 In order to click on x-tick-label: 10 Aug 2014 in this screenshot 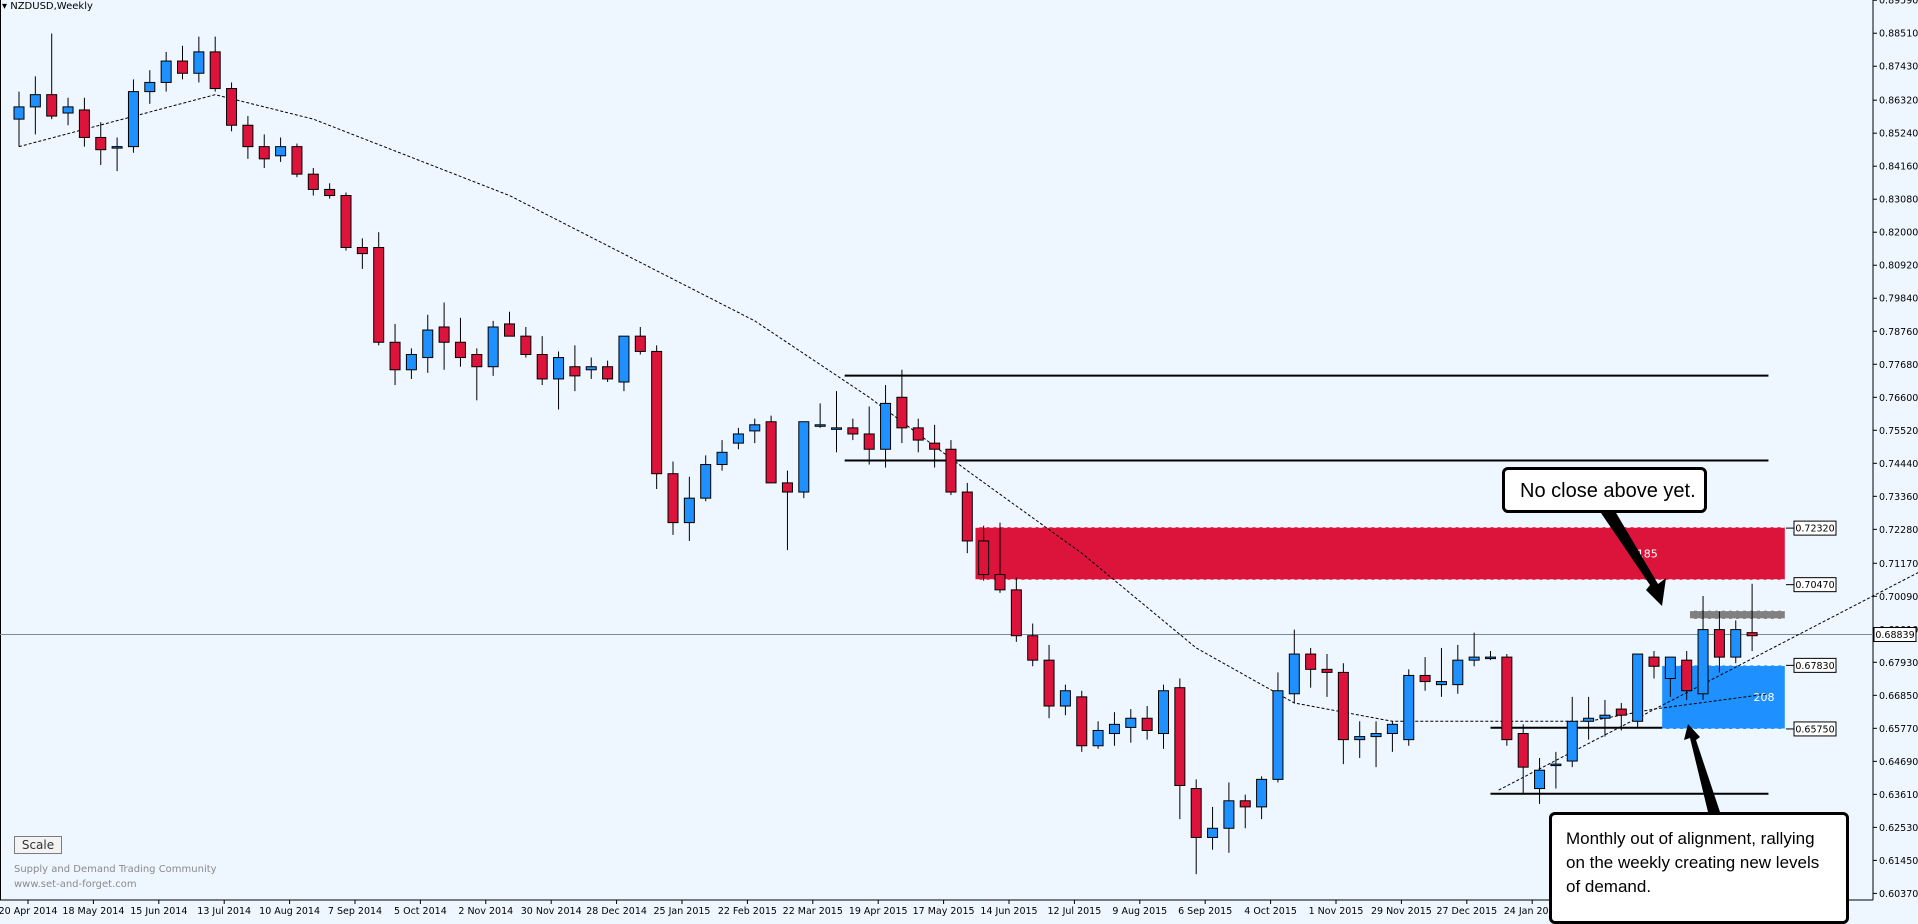, I will do `click(289, 911)`.